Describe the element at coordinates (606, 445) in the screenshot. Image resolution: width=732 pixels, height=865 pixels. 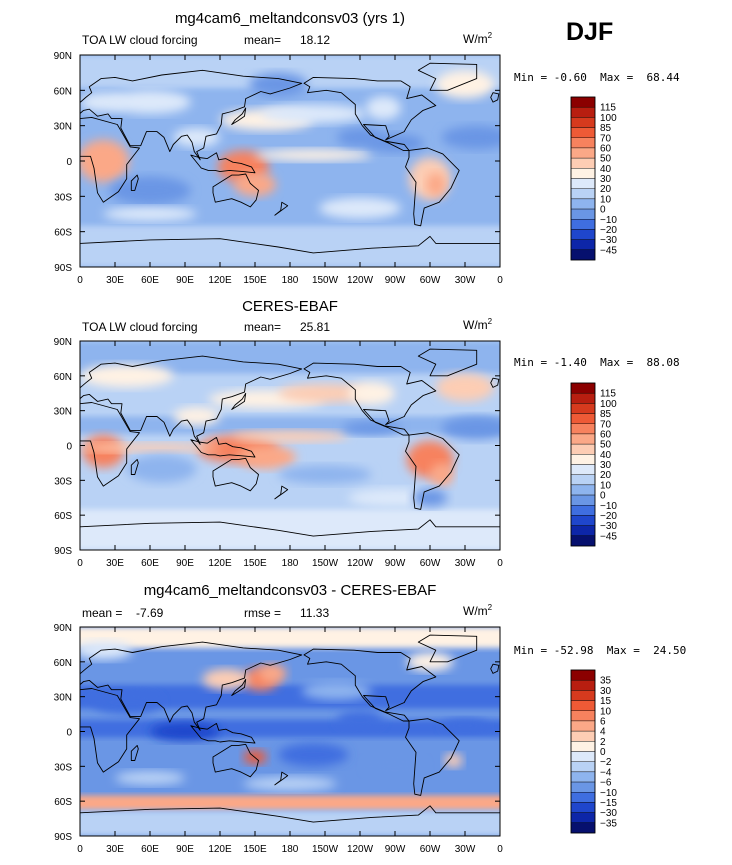
I see `colorbar-level-label: 50` at that location.